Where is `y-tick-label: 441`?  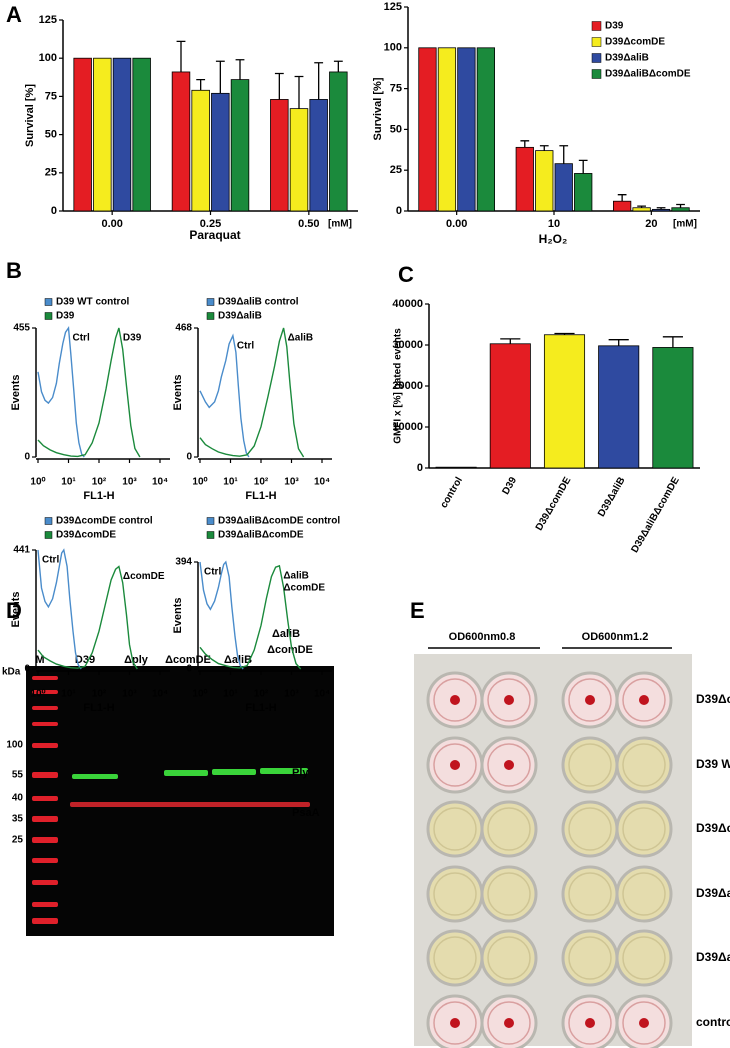 y-tick-label: 441 is located at coordinates (21, 550).